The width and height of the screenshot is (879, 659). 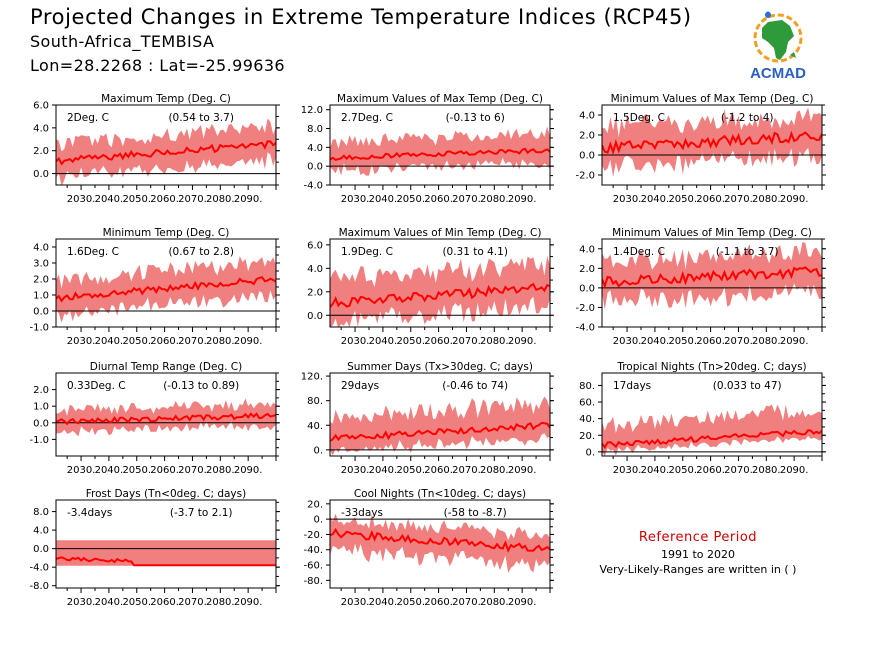 What do you see at coordinates (698, 569) in the screenshot?
I see `very-likely-range-note: Very-Likely-Ranges are written in ( )` at bounding box center [698, 569].